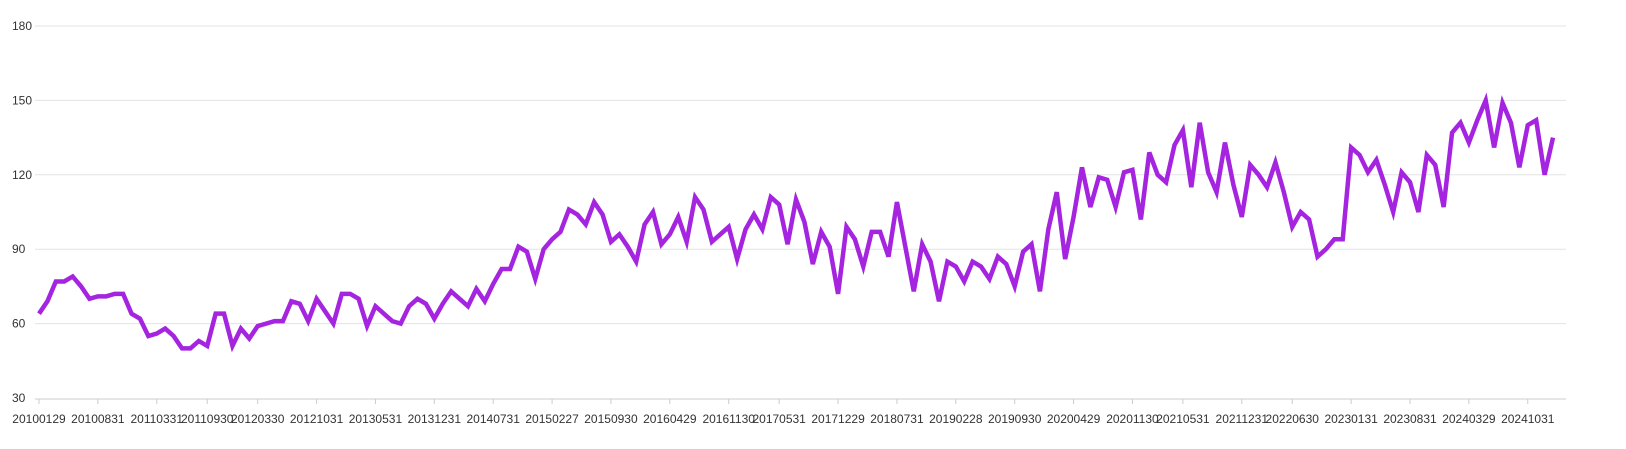 The width and height of the screenshot is (1626, 449). I want to click on x-tick-label: 20230831, so click(1410, 419).